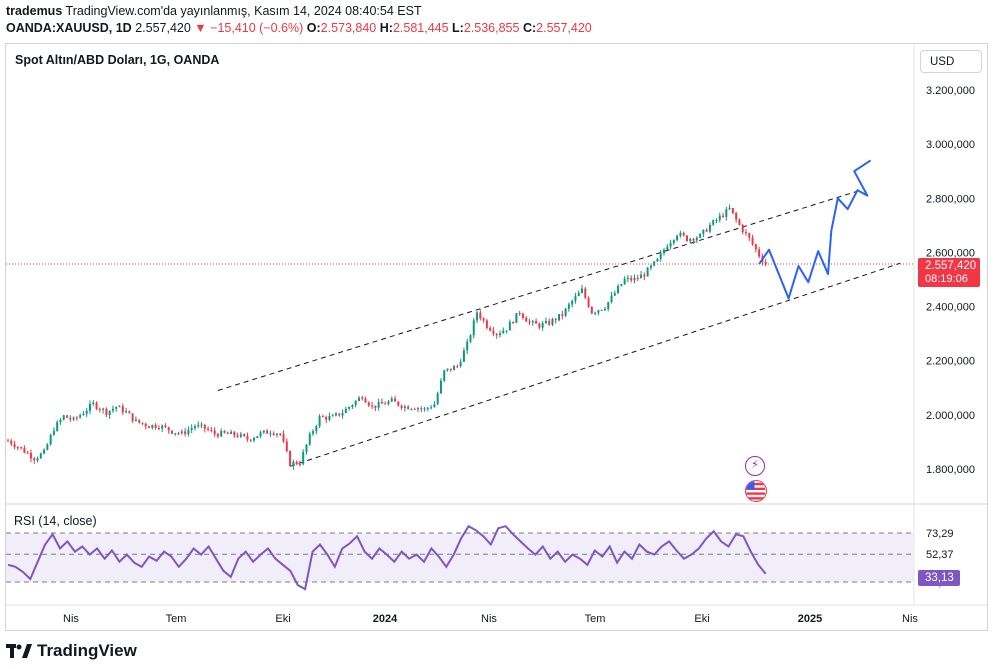  I want to click on footer-brand: TradingView, so click(71, 651).